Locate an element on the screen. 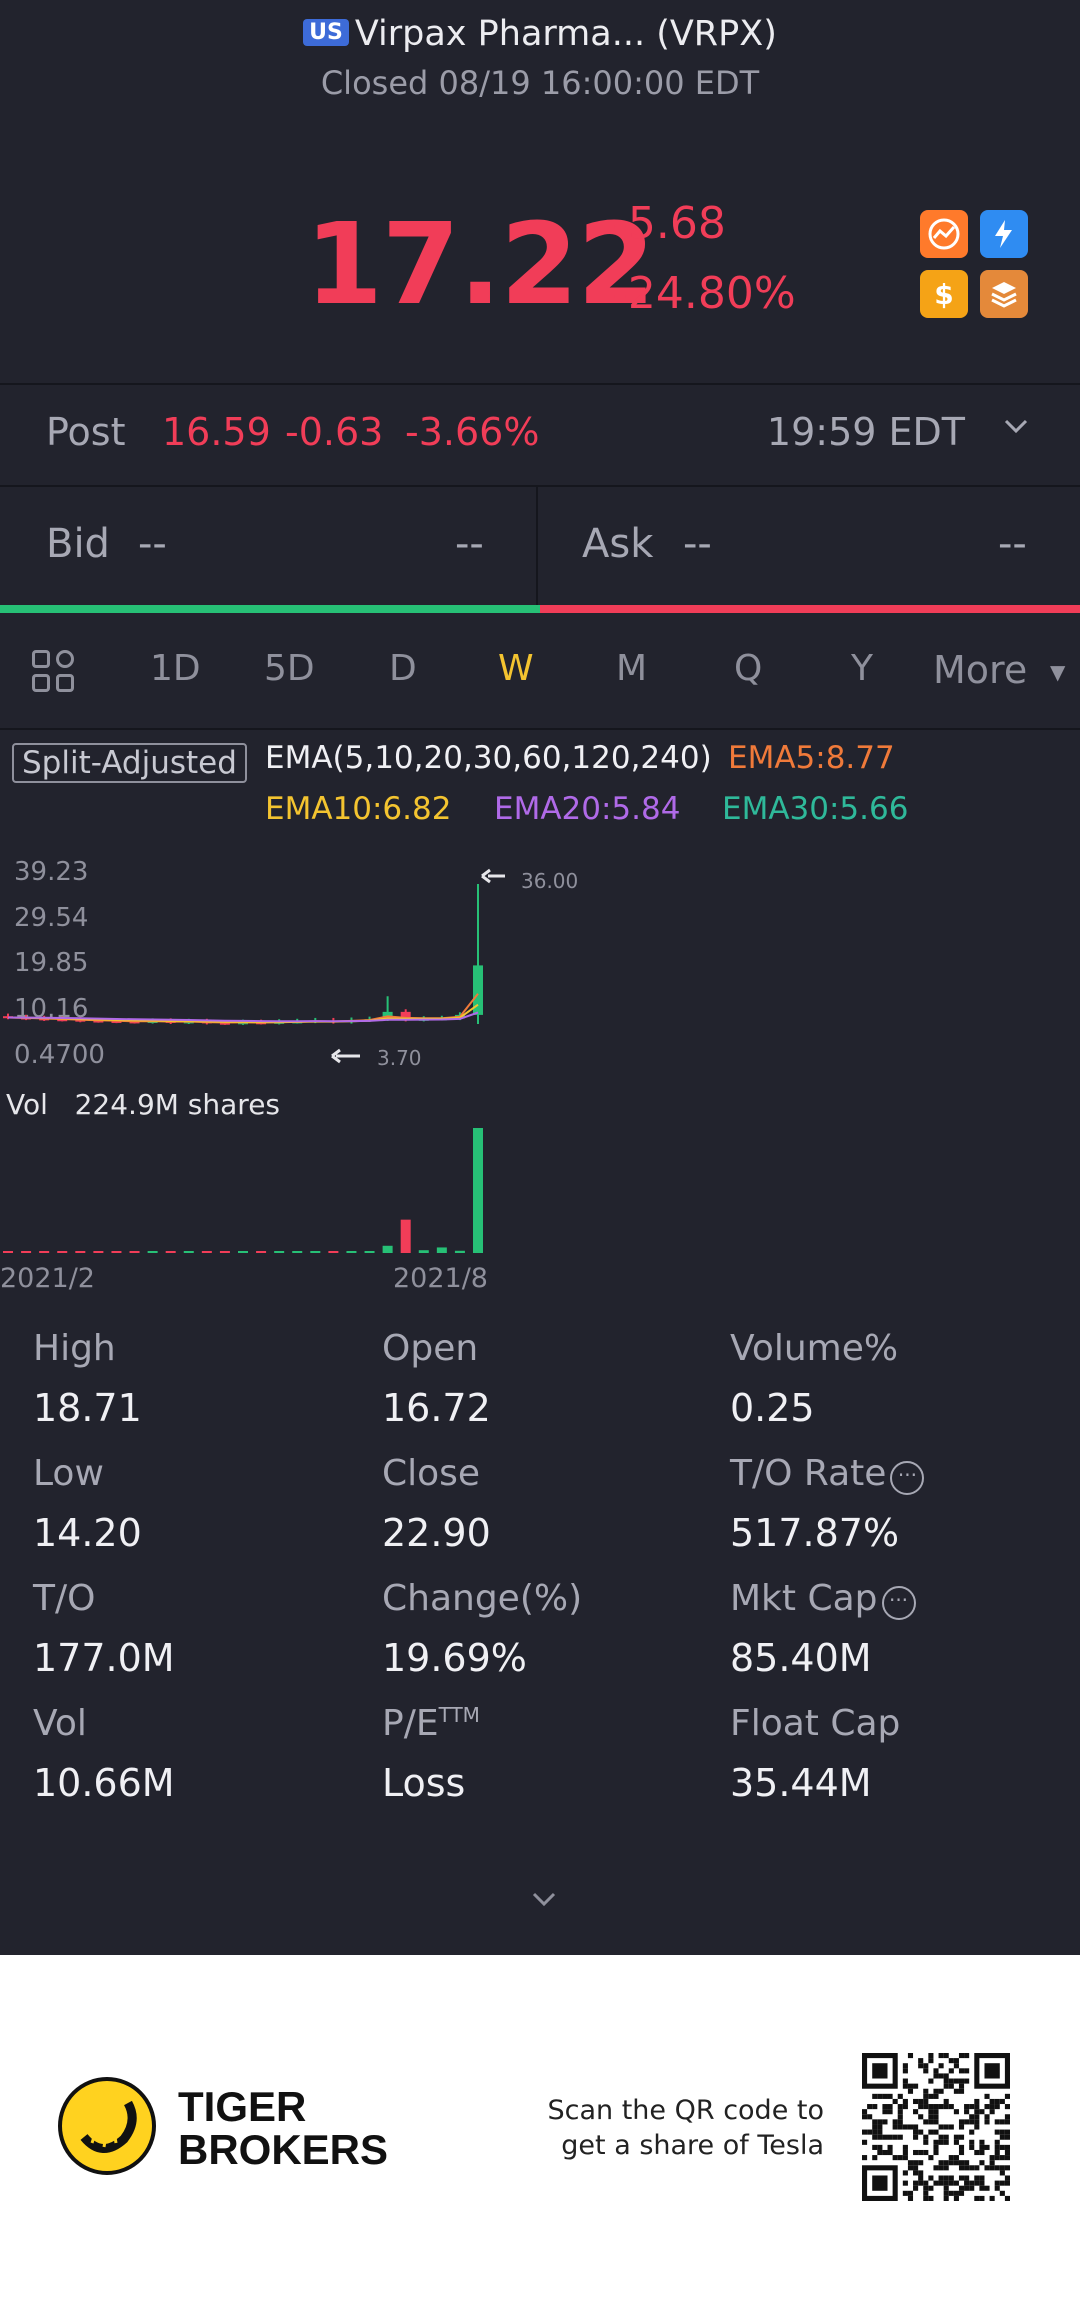  flash-icon is located at coordinates (1004, 234).